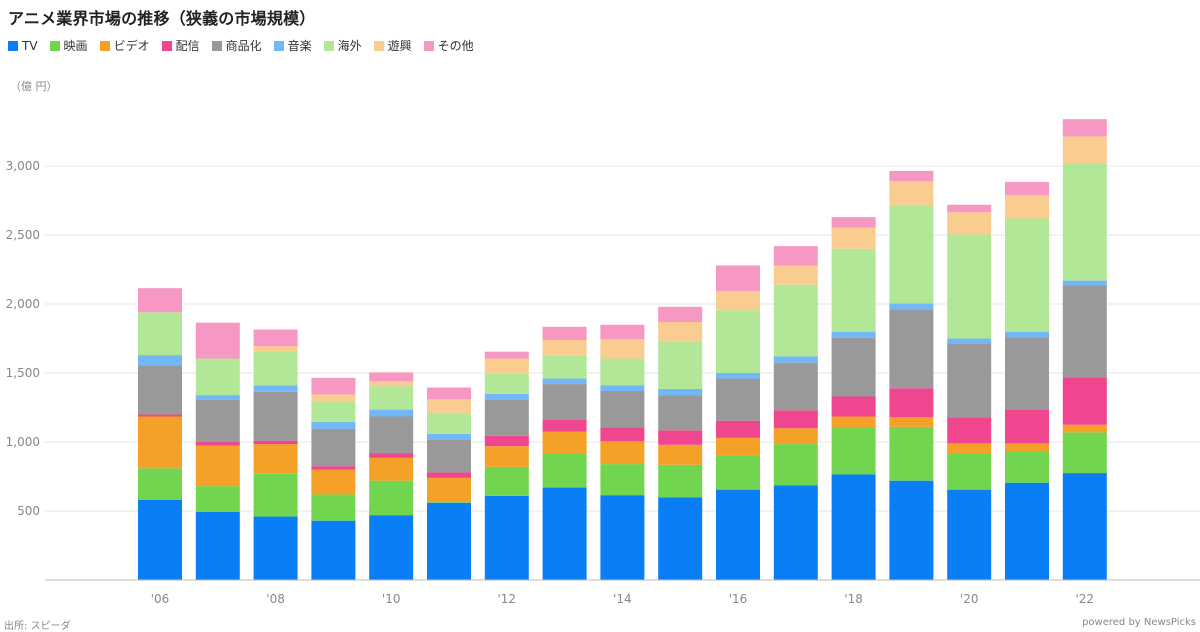  Describe the element at coordinates (448, 45) in the screenshot. I see `legend-item: その他` at that location.